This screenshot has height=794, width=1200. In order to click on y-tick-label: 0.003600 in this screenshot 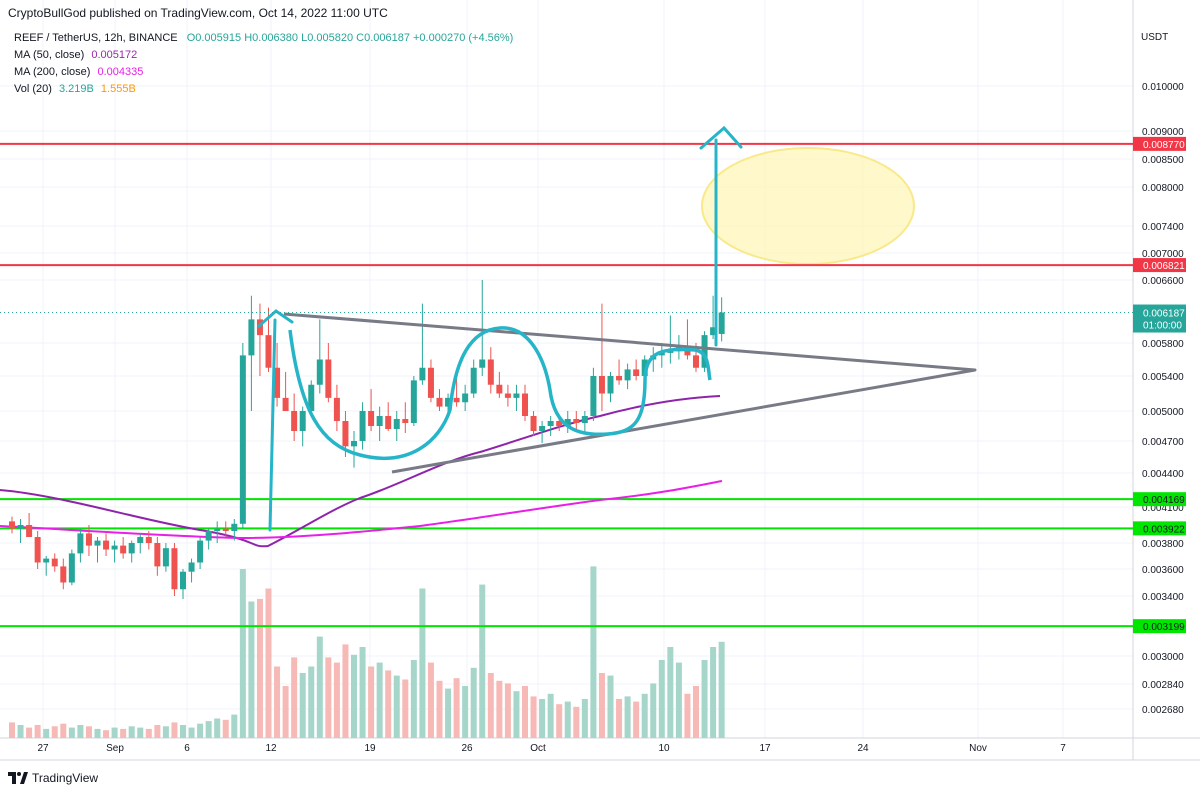, I will do `click(1163, 570)`.